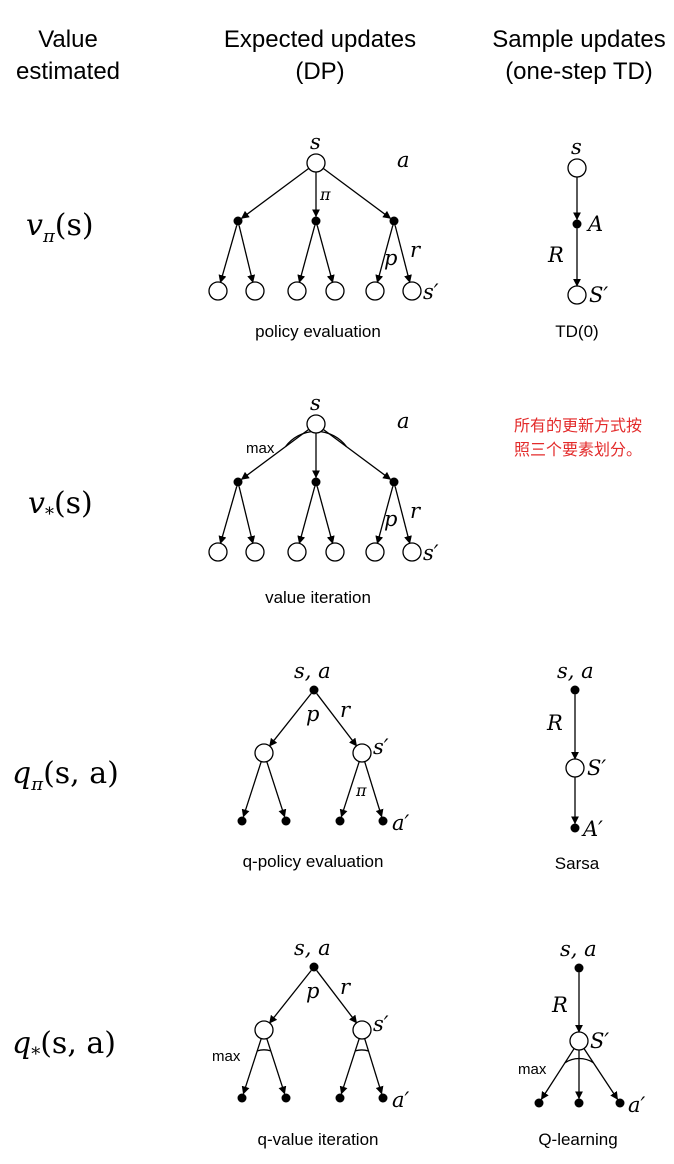  Describe the element at coordinates (64, 1045) in the screenshot. I see `value-label-row4: q*(s, a)` at that location.